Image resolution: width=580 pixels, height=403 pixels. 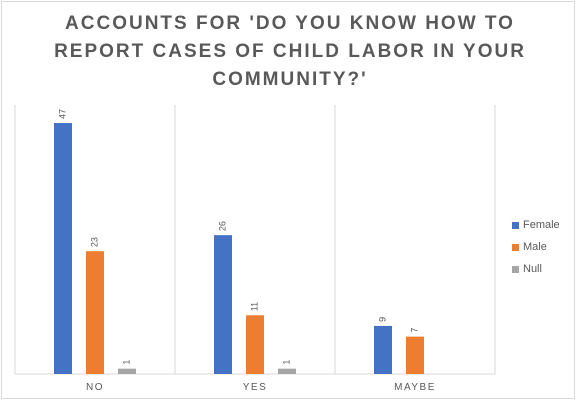 I want to click on bar-male-no, so click(x=95, y=312).